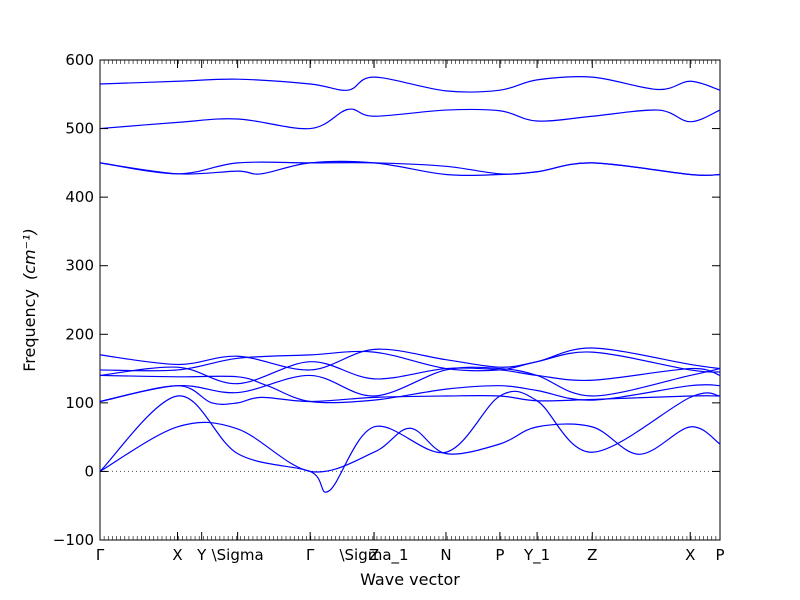  I want to click on x-axis-title: Wave vector, so click(410, 579).